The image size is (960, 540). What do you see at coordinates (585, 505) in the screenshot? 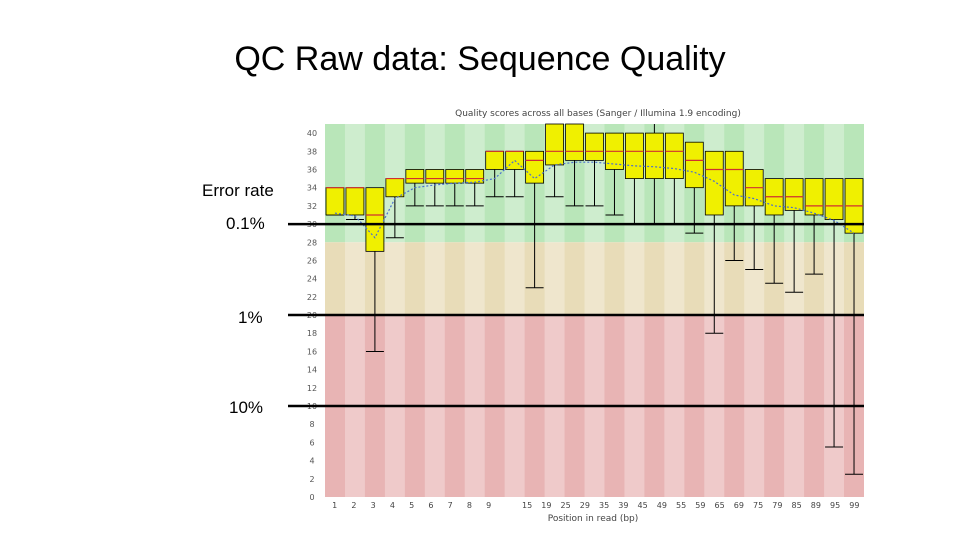
I see `x-tick-label: 29` at bounding box center [585, 505].